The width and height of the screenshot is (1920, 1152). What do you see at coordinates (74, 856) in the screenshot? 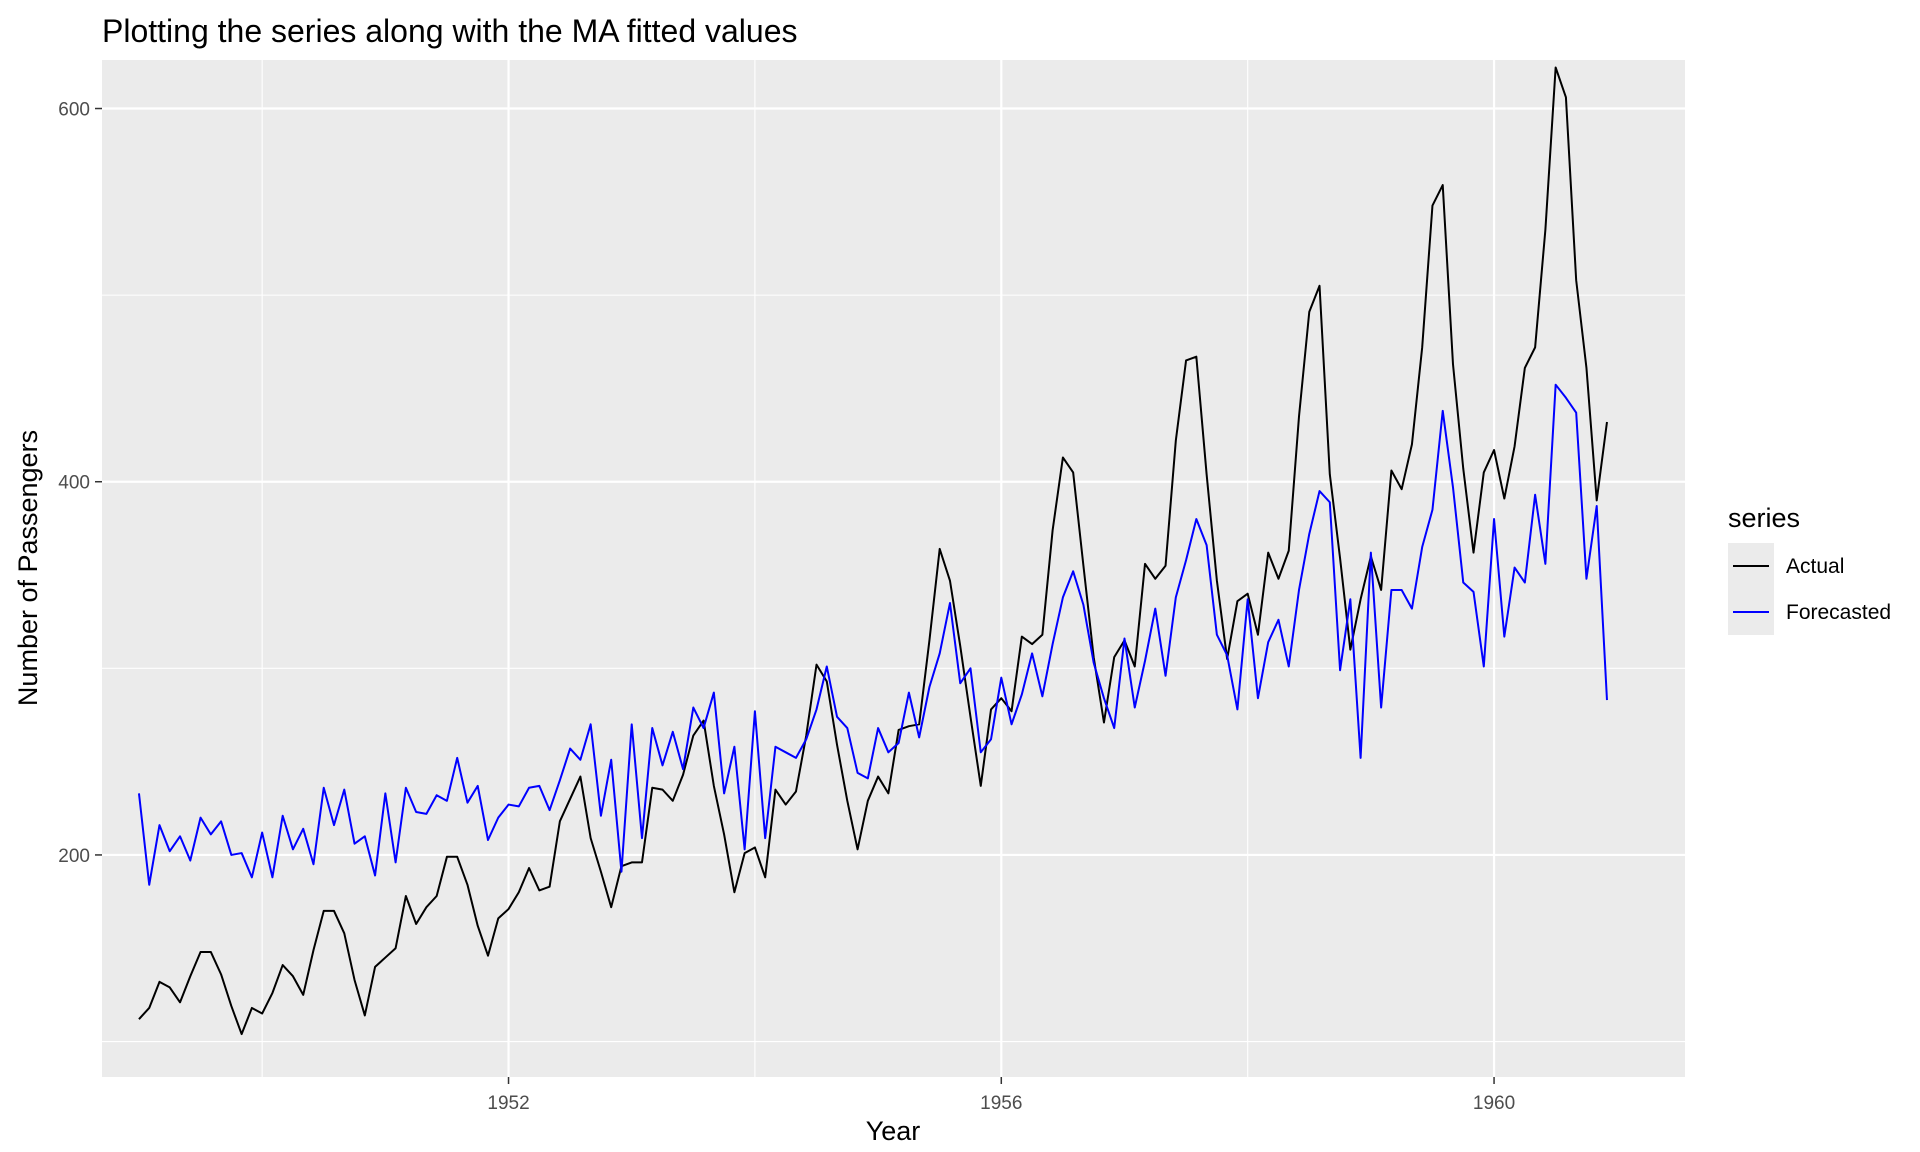
I see `y-tick-label: 200` at bounding box center [74, 856].